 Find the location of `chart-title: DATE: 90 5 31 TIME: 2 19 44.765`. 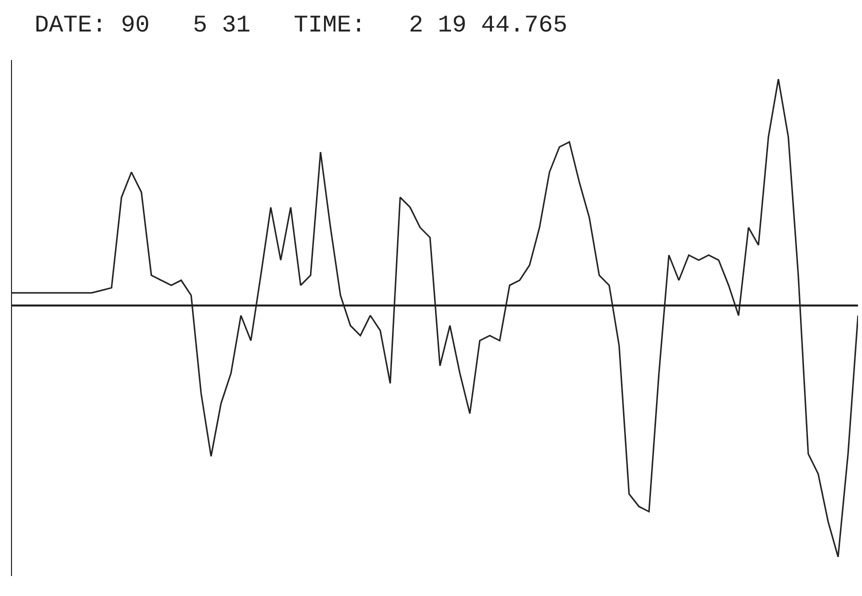

chart-title: DATE: 90 5 31 TIME: 2 19 44.765 is located at coordinates (301, 26).